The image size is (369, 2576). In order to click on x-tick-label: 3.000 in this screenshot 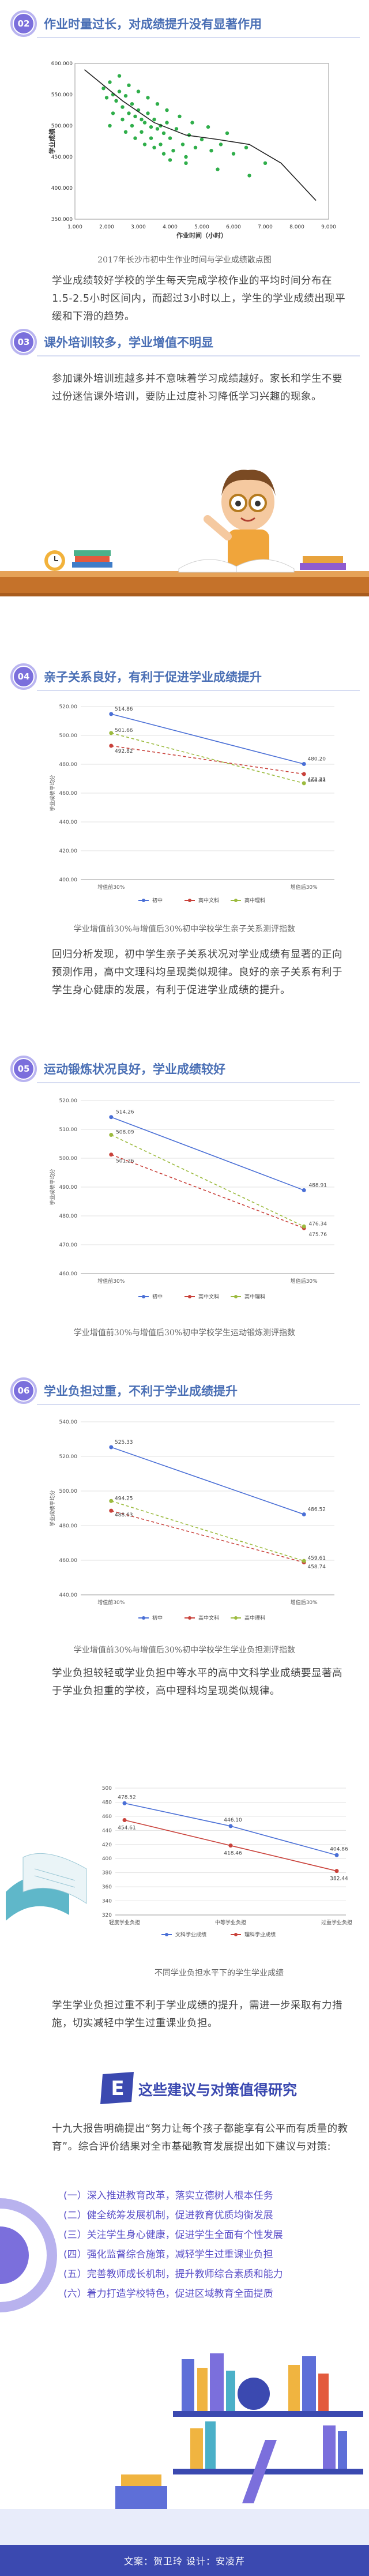, I will do `click(138, 227)`.